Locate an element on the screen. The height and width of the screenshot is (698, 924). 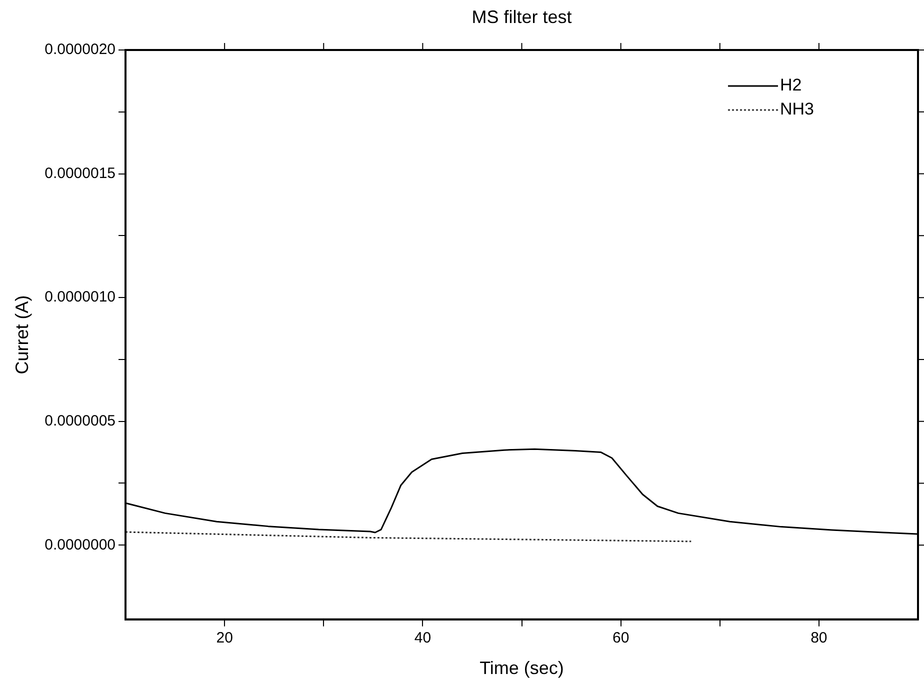
y-tick-label: 0.0000015 is located at coordinates (80, 173).